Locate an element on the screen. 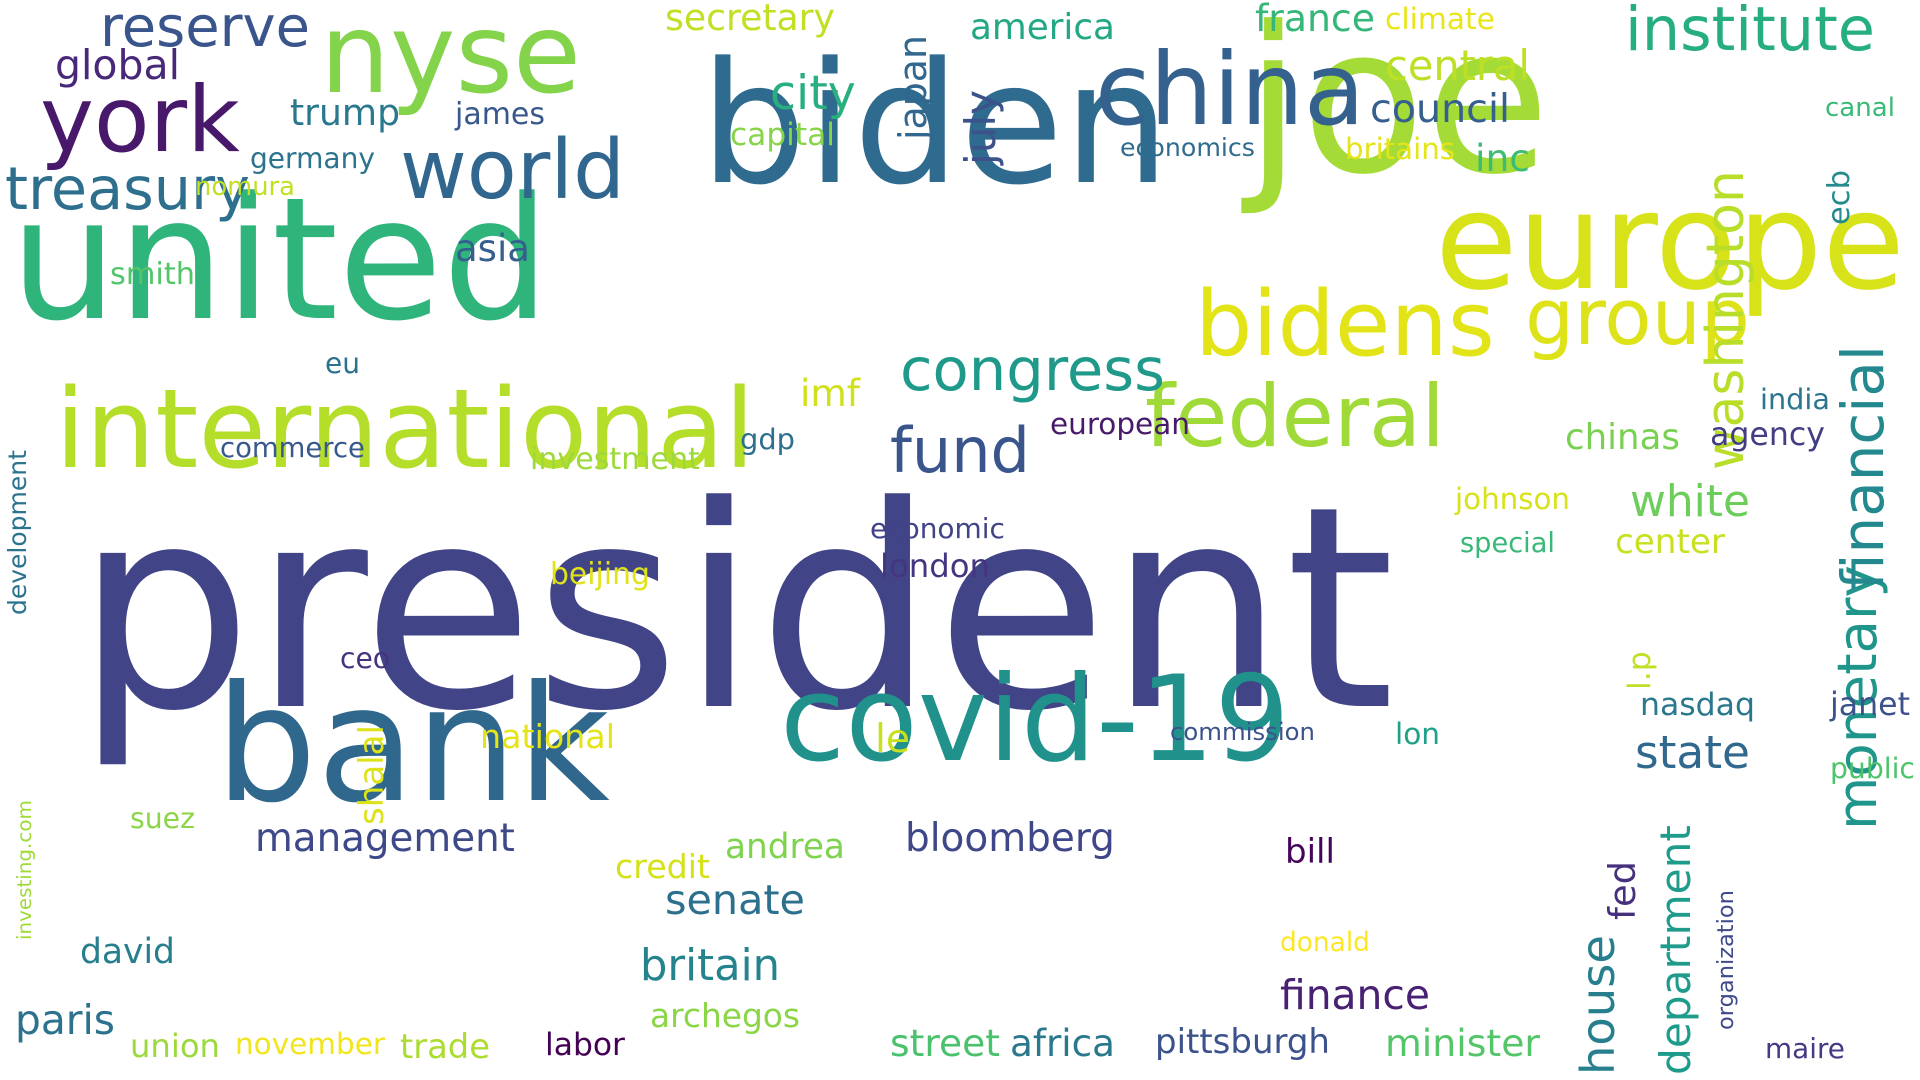 Image resolution: width=1920 pixels, height=1080 pixels. word-chinas: chinas is located at coordinates (1622, 437).